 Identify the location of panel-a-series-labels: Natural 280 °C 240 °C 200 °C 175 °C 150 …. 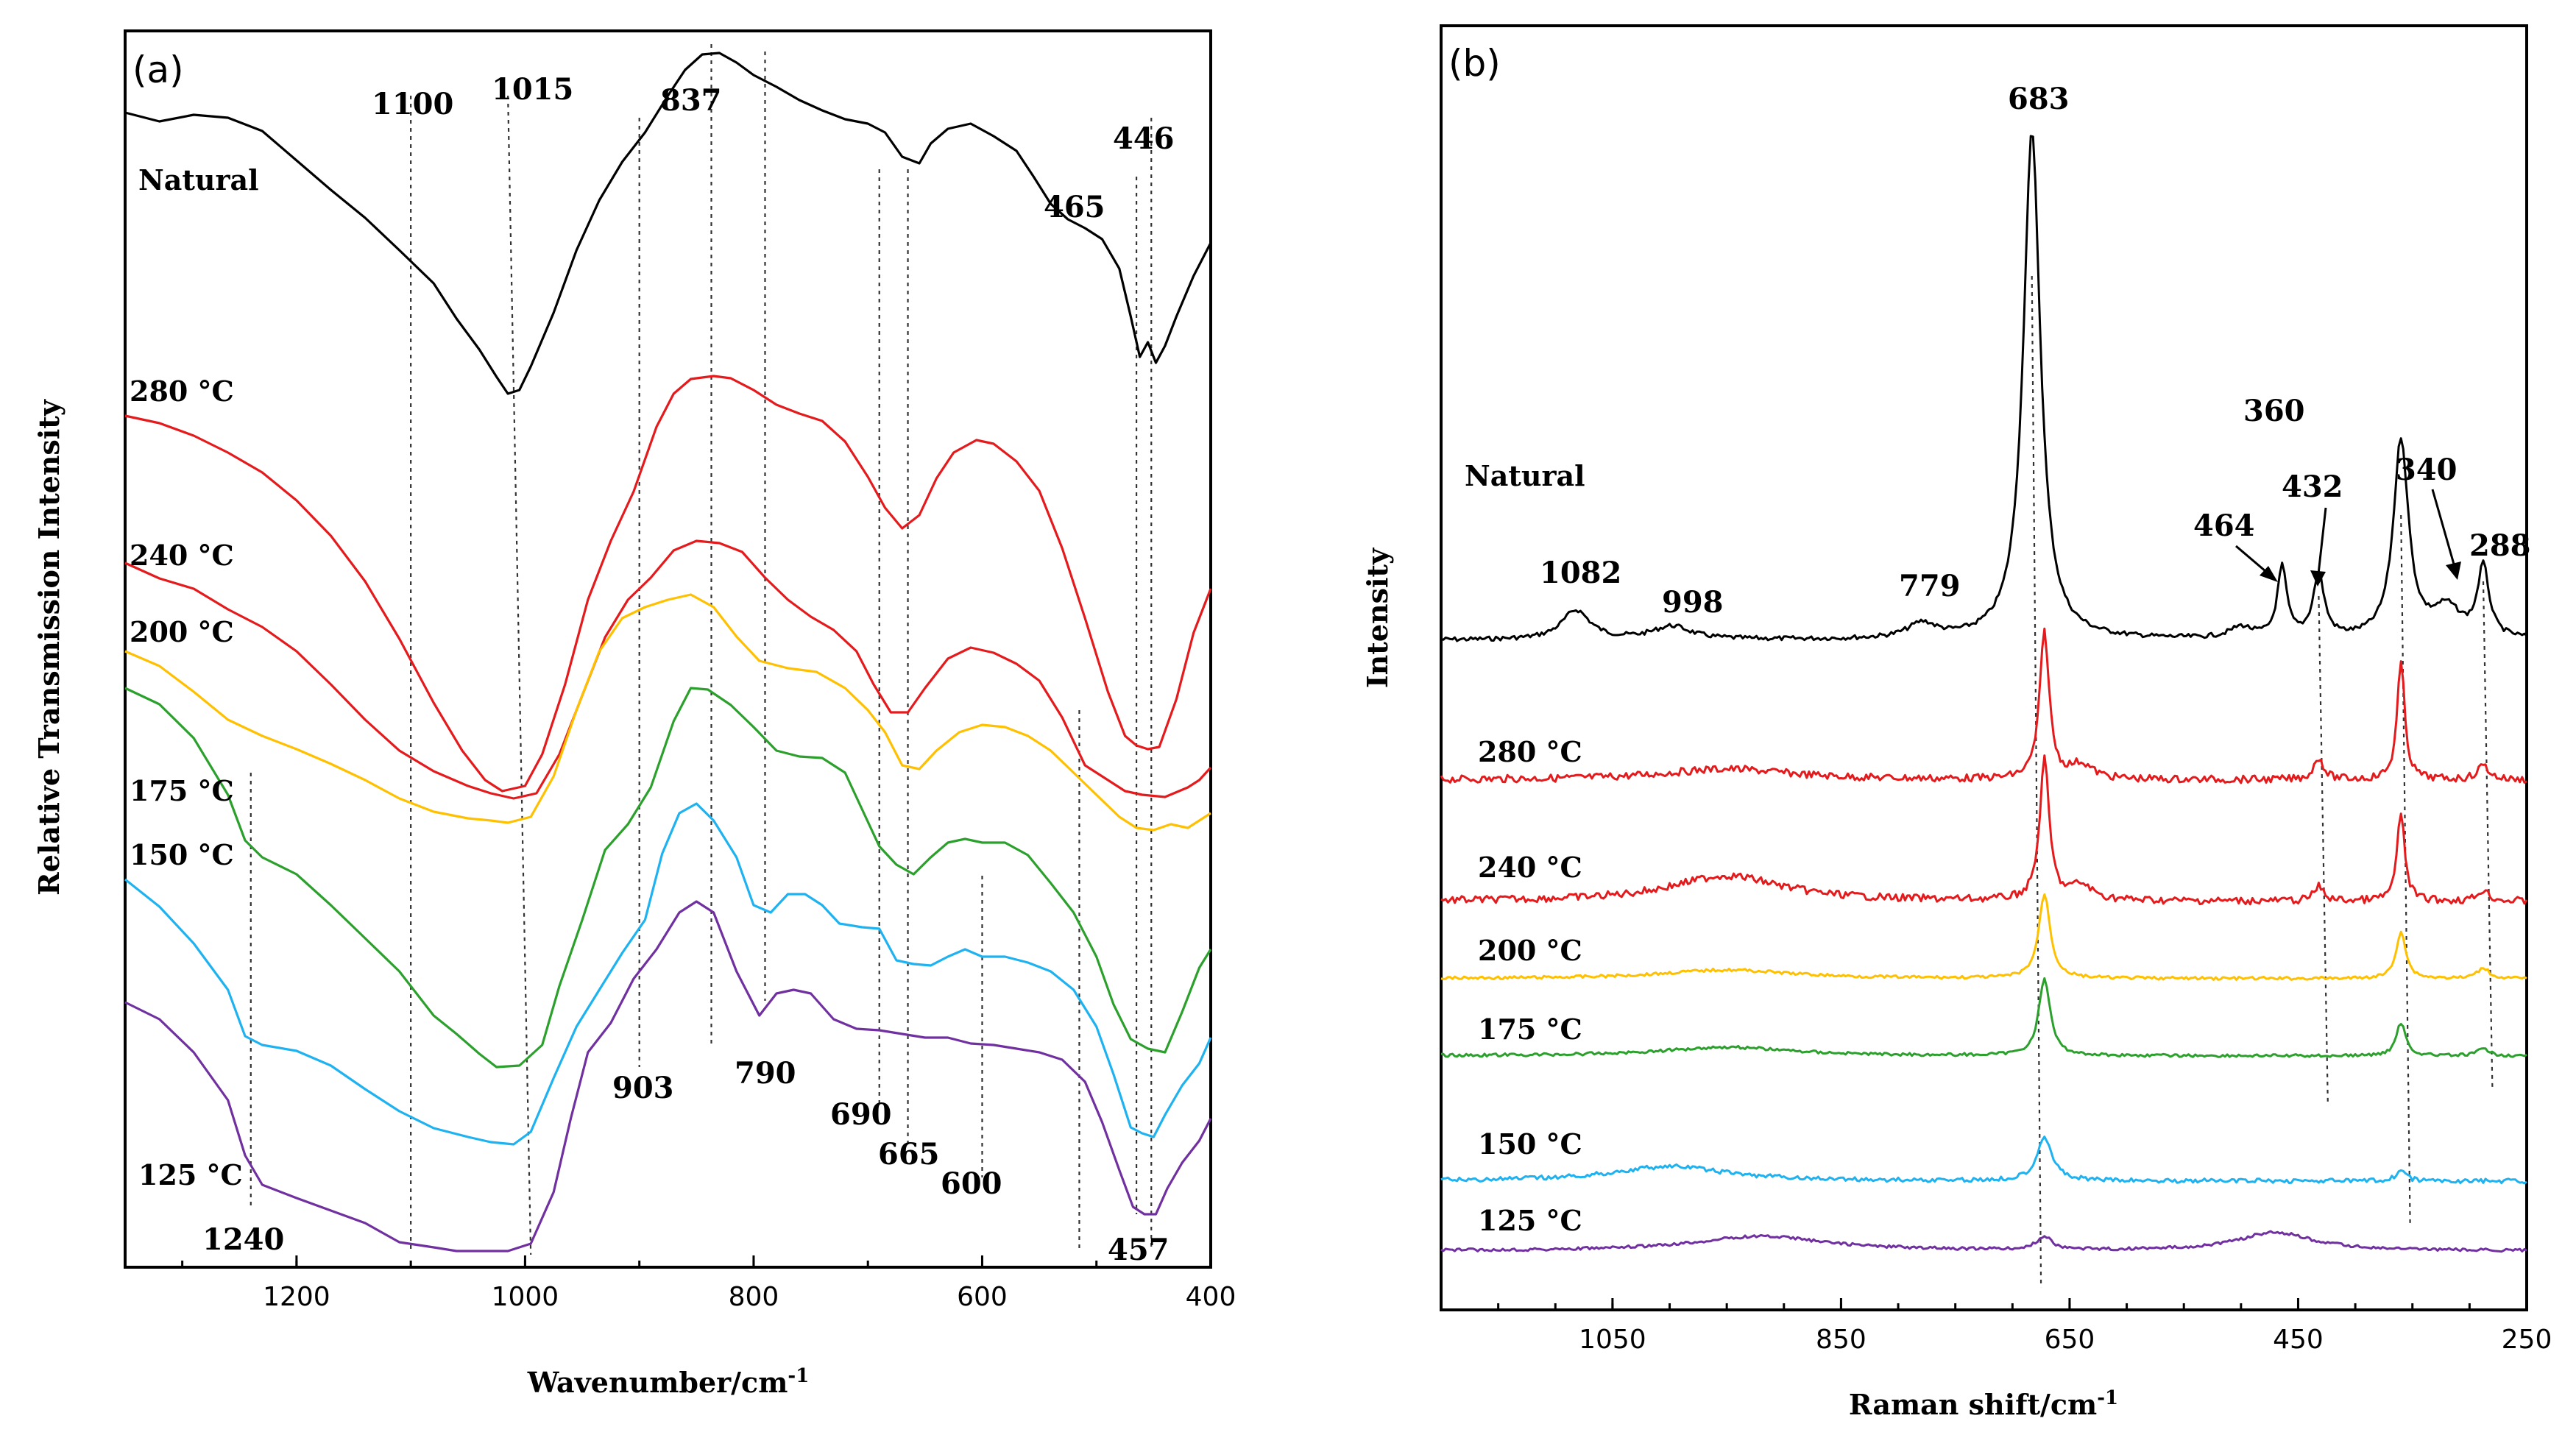
(195, 677).